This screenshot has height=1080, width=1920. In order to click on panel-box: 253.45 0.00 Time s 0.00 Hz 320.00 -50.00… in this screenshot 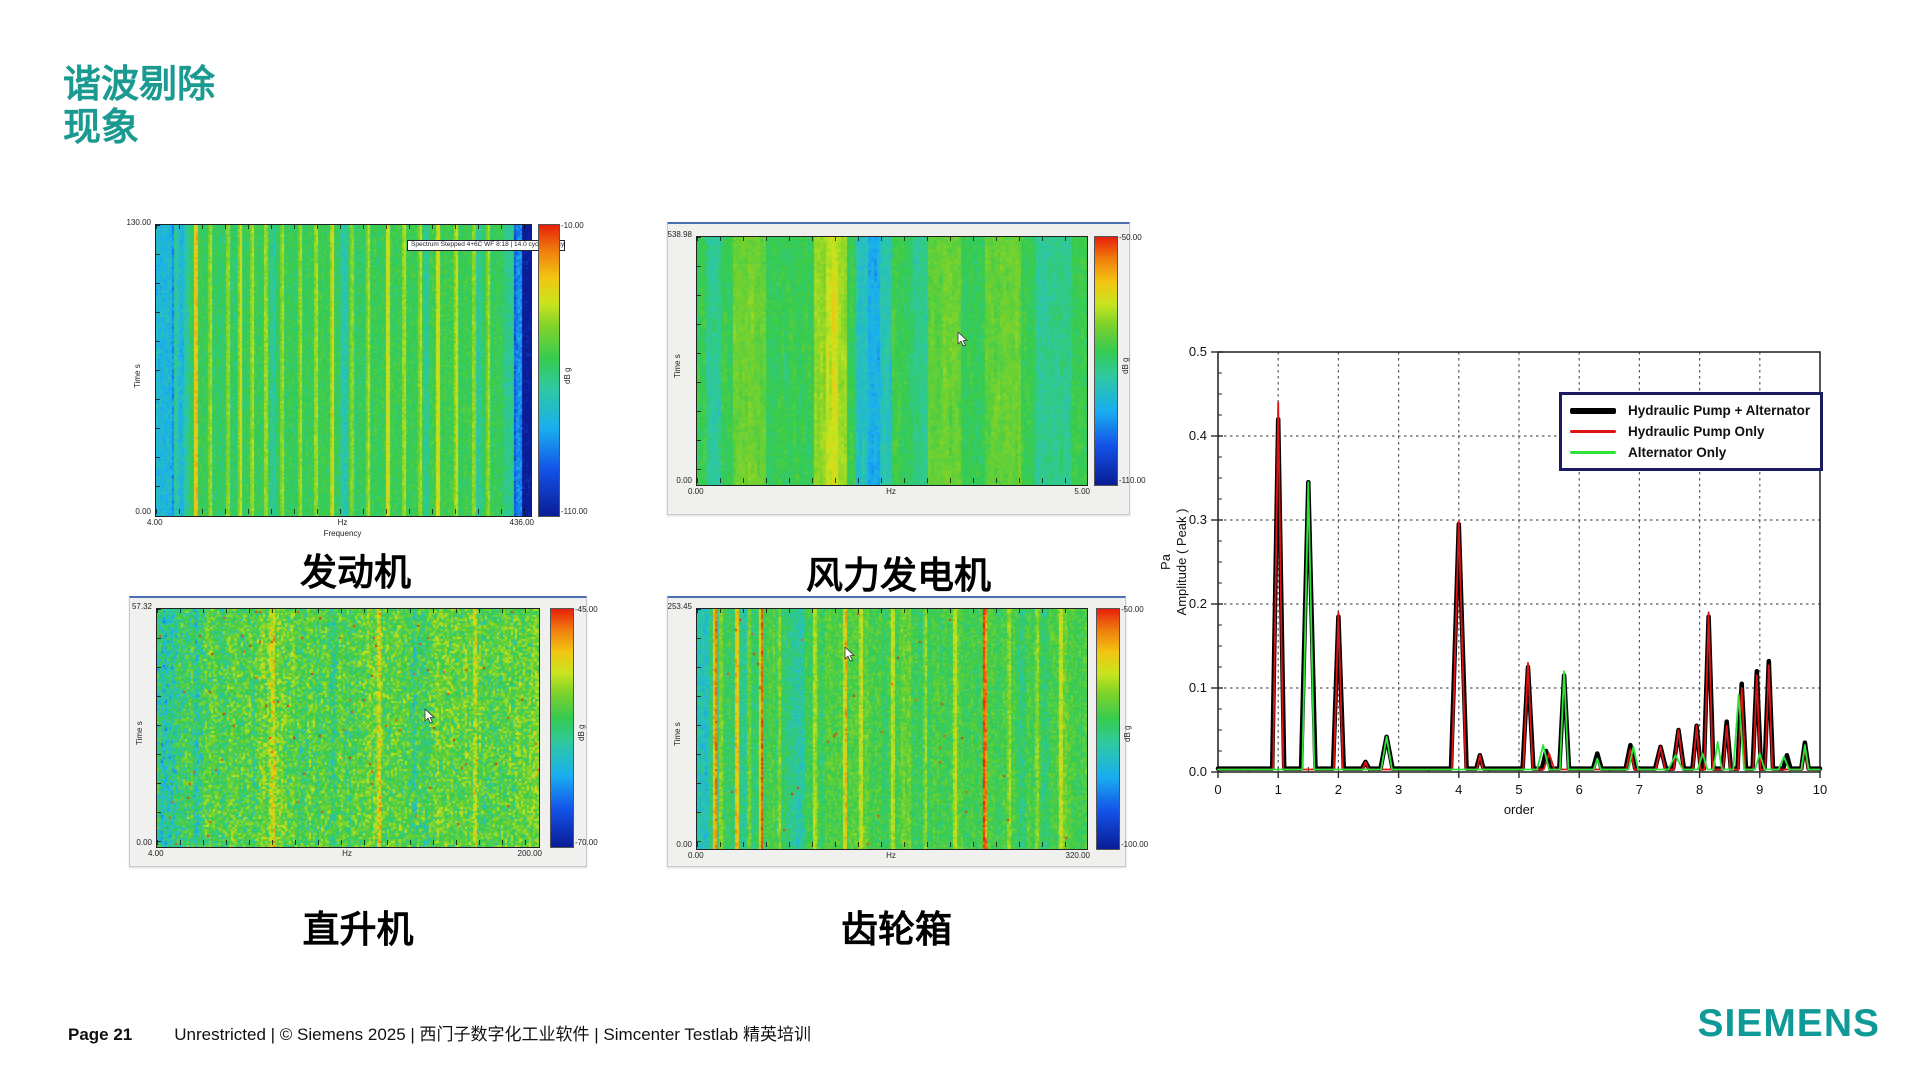, I will do `click(907, 731)`.